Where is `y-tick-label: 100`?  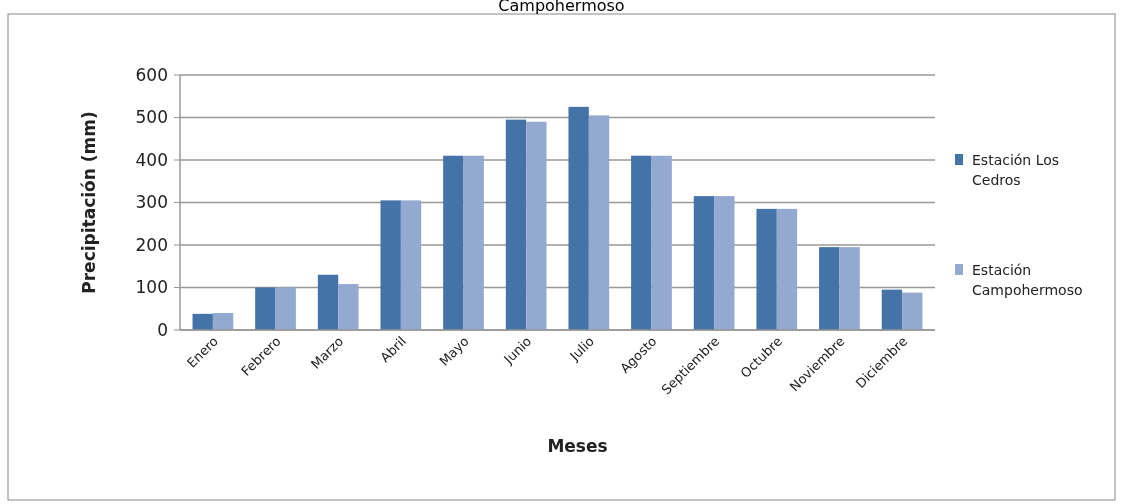 y-tick-label: 100 is located at coordinates (151, 287).